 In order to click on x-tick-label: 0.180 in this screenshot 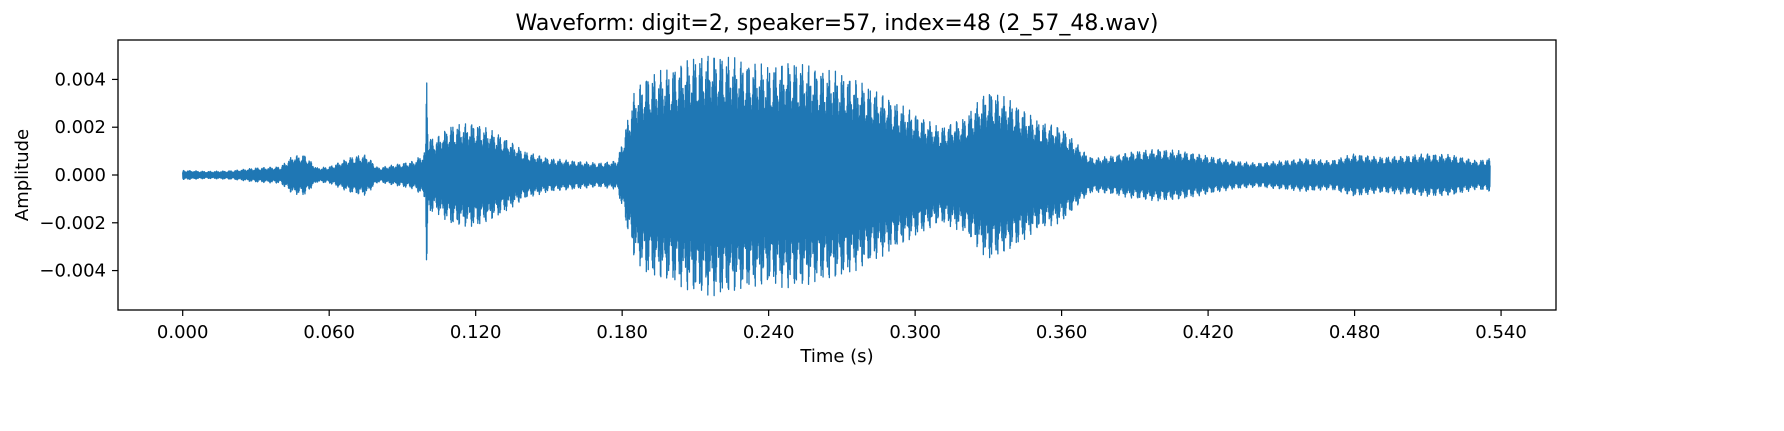, I will do `click(622, 332)`.